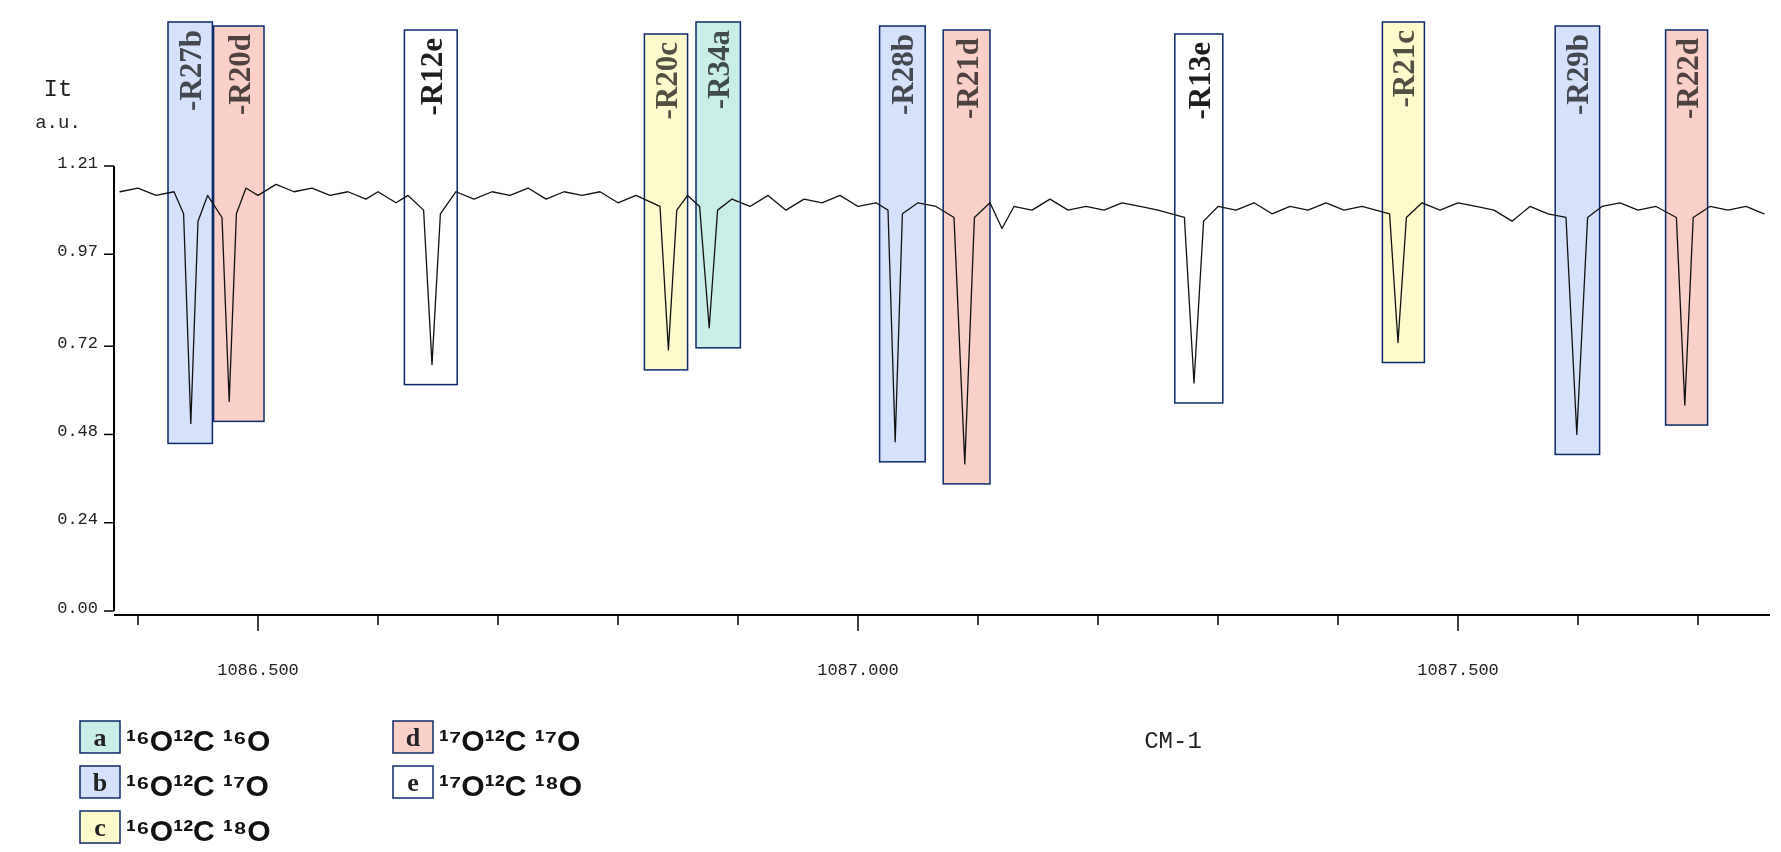 The width and height of the screenshot is (1781, 852). What do you see at coordinates (719, 69) in the screenshot?
I see `band-label: -R34a` at bounding box center [719, 69].